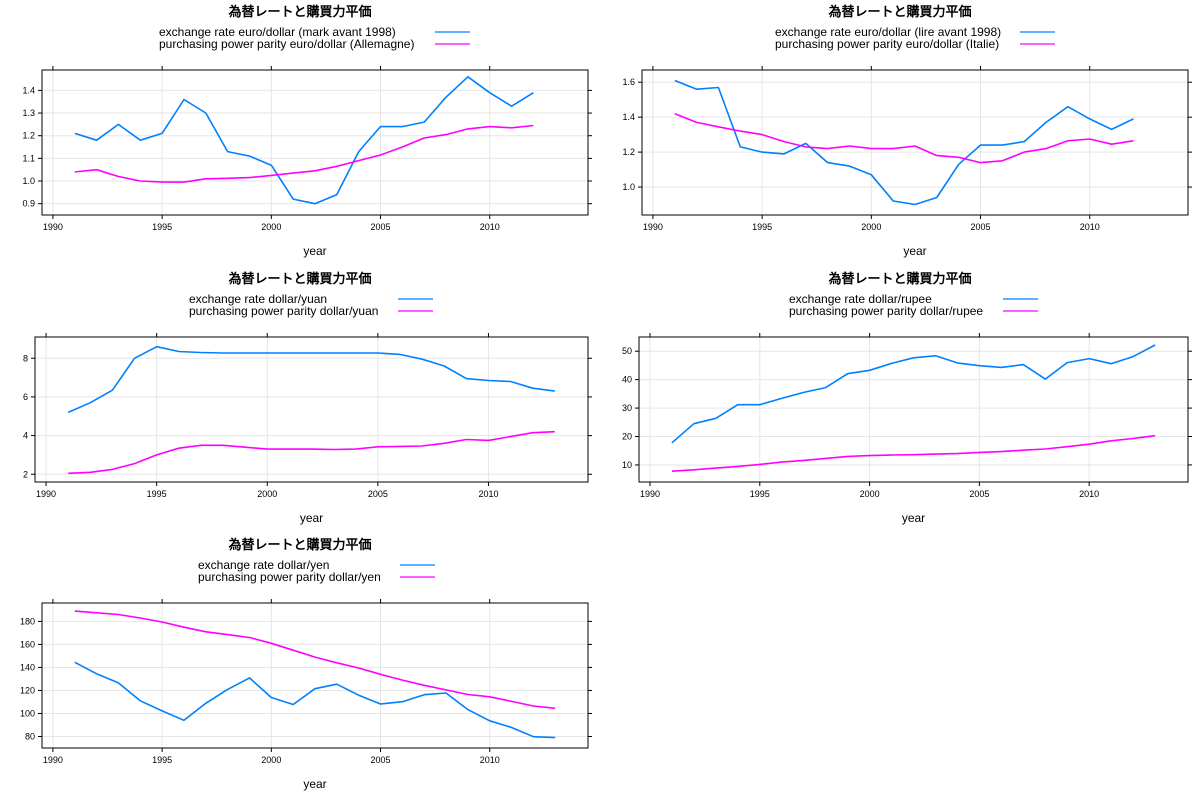 This screenshot has width=1200, height=800. I want to click on legend-label: exchange rate dollar/yen, so click(263, 565).